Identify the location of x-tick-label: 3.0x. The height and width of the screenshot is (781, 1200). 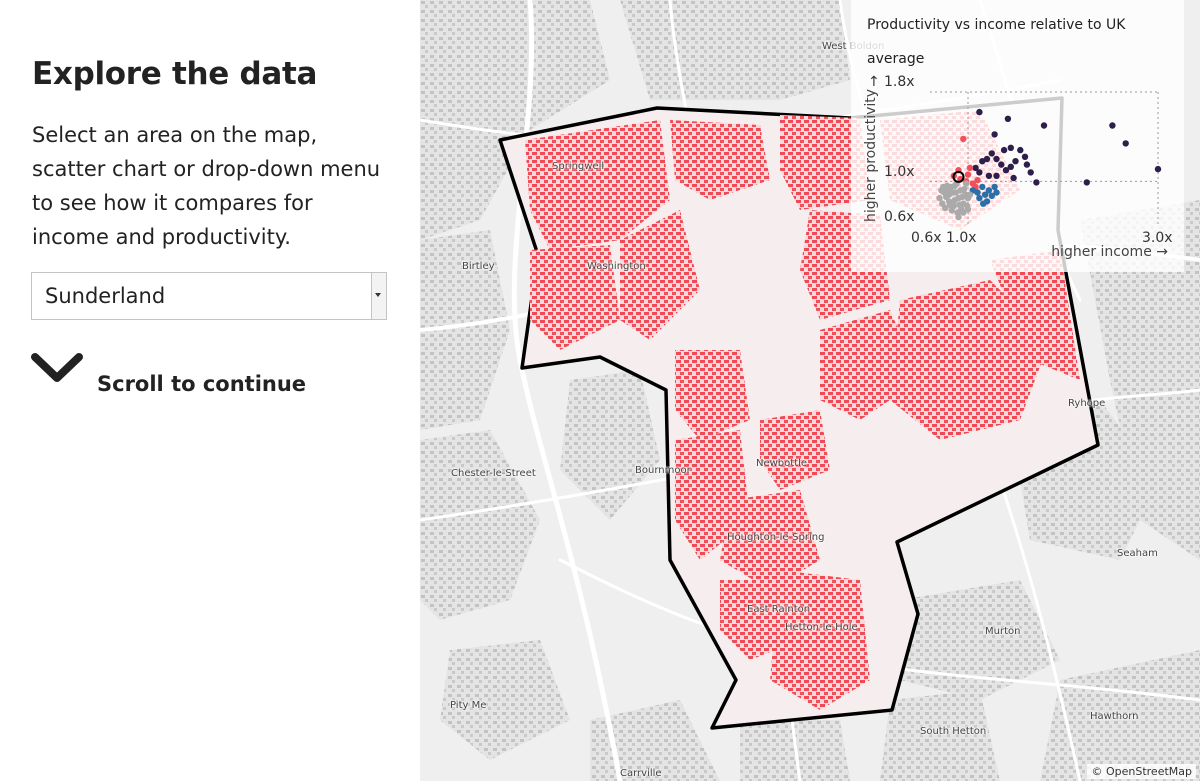
(1157, 238).